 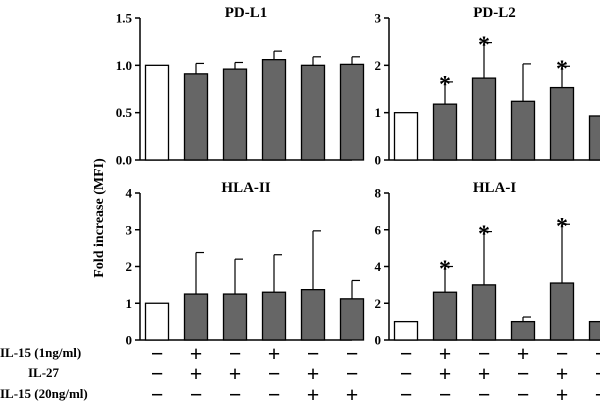 I want to click on y-tick-label: 6, so click(x=378, y=229).